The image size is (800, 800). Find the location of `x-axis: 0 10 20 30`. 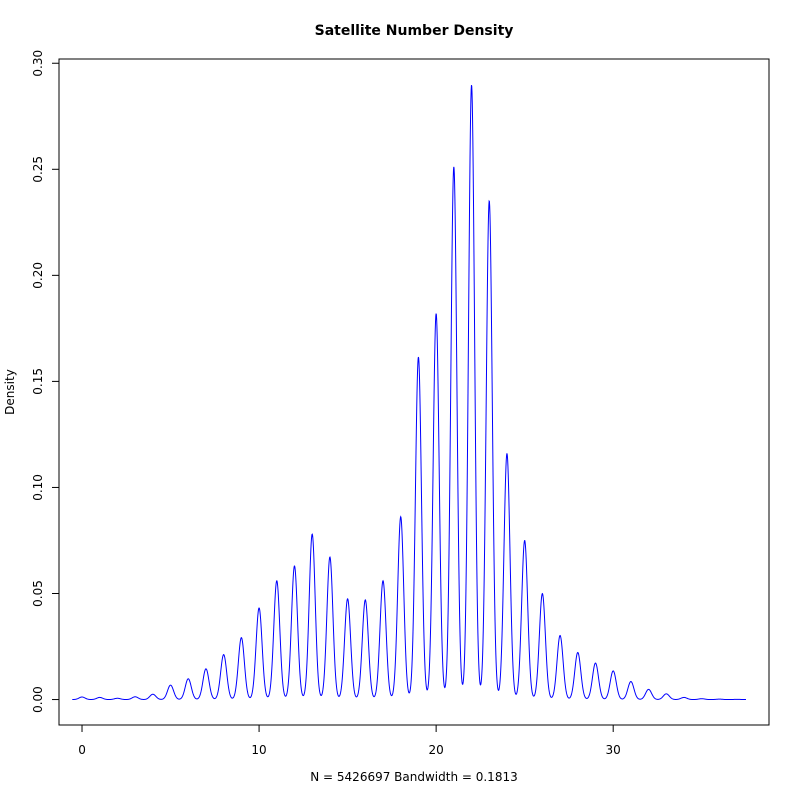

x-axis: 0 10 20 30 is located at coordinates (349, 741).